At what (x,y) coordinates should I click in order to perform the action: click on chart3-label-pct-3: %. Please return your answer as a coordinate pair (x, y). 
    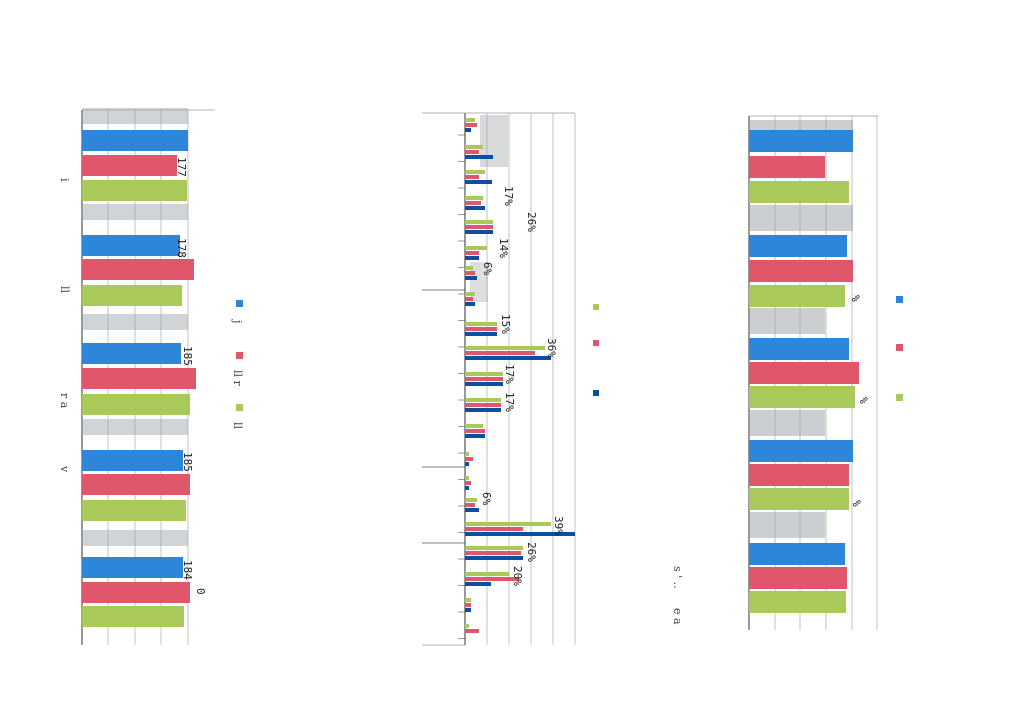
    Looking at the image, I should click on (856, 503).